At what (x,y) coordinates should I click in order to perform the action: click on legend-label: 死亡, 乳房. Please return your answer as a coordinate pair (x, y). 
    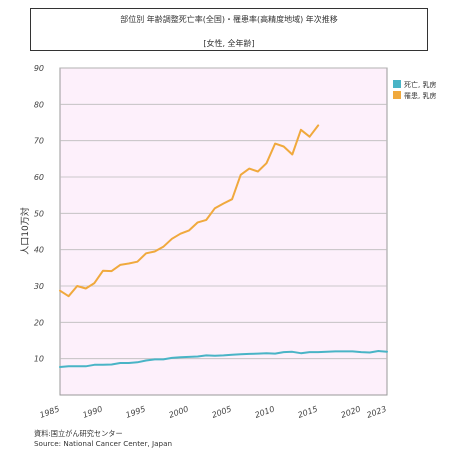
    Looking at the image, I should click on (420, 84).